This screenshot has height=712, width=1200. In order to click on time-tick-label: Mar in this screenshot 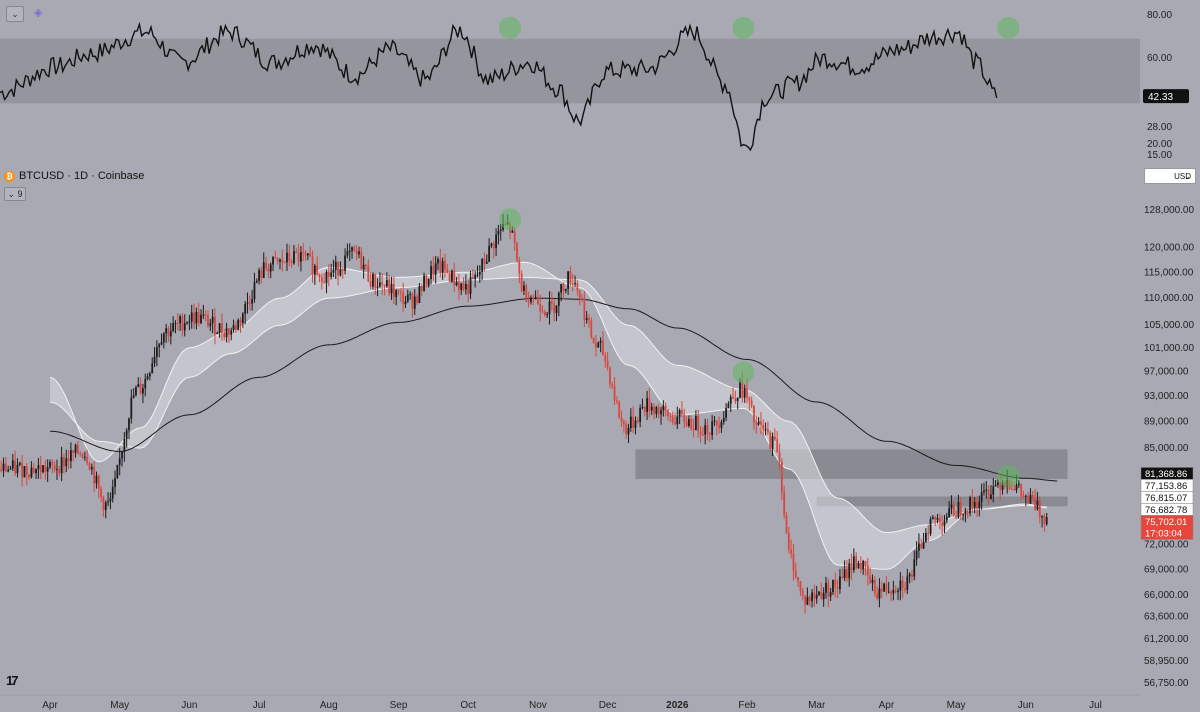, I will do `click(817, 705)`.